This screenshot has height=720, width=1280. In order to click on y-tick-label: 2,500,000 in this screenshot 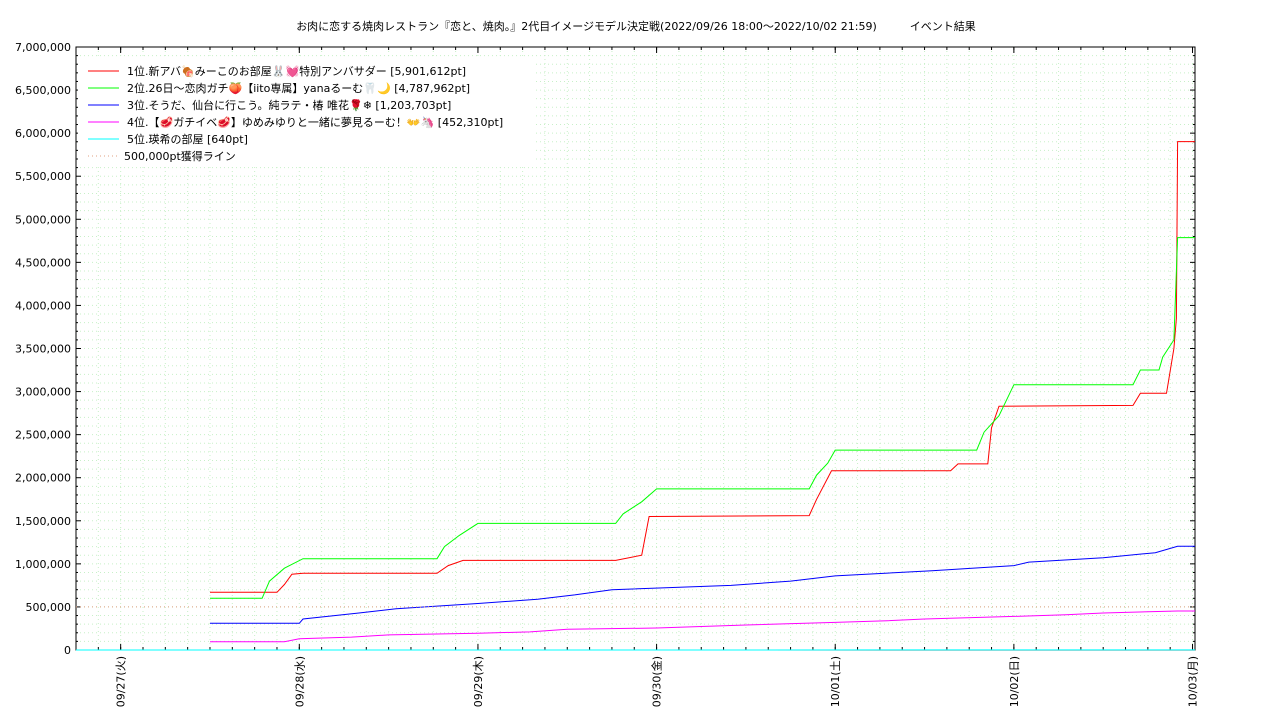, I will do `click(43, 435)`.